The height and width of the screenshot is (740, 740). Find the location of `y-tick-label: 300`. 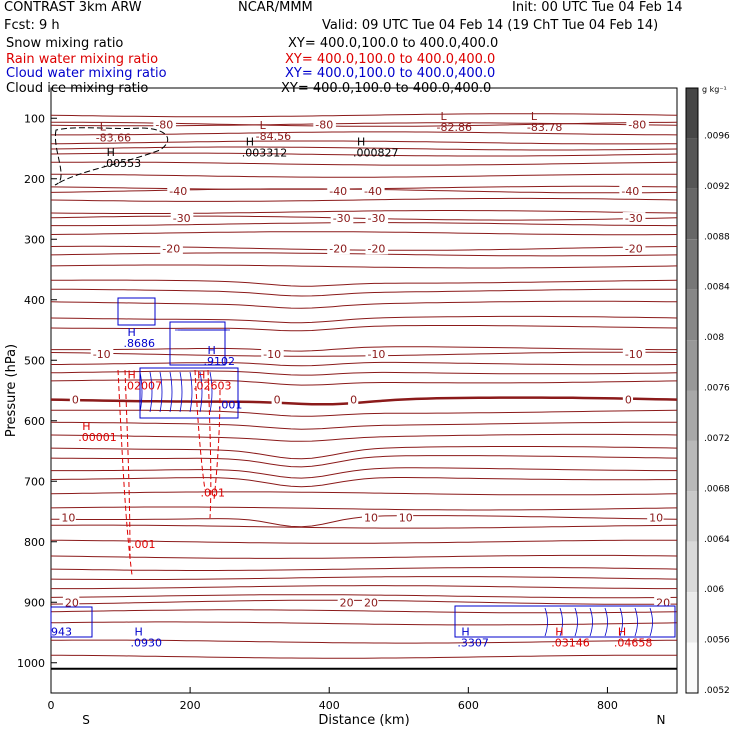

y-tick-label: 300 is located at coordinates (34, 239).